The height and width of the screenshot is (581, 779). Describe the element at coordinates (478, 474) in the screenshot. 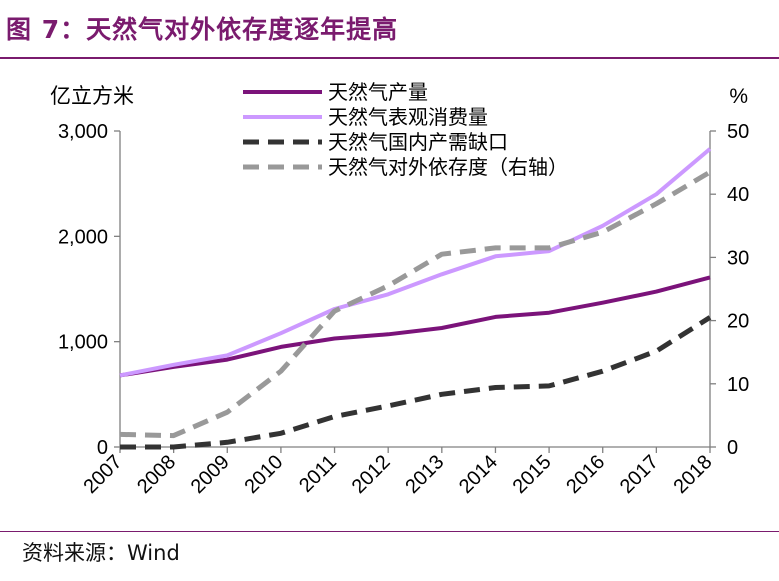

I see `x-tick-label: 2014` at that location.